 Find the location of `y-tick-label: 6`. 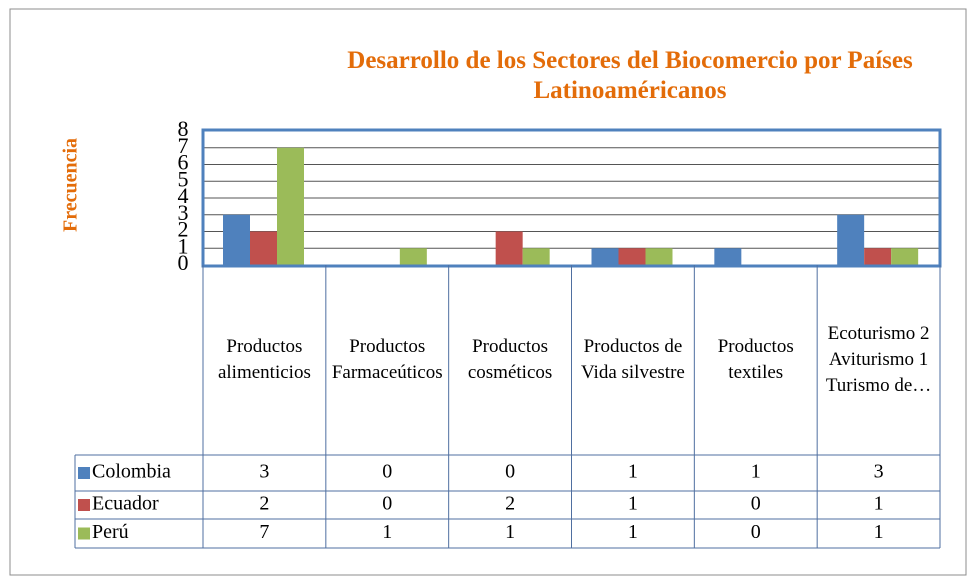

y-tick-label: 6 is located at coordinates (183, 162).